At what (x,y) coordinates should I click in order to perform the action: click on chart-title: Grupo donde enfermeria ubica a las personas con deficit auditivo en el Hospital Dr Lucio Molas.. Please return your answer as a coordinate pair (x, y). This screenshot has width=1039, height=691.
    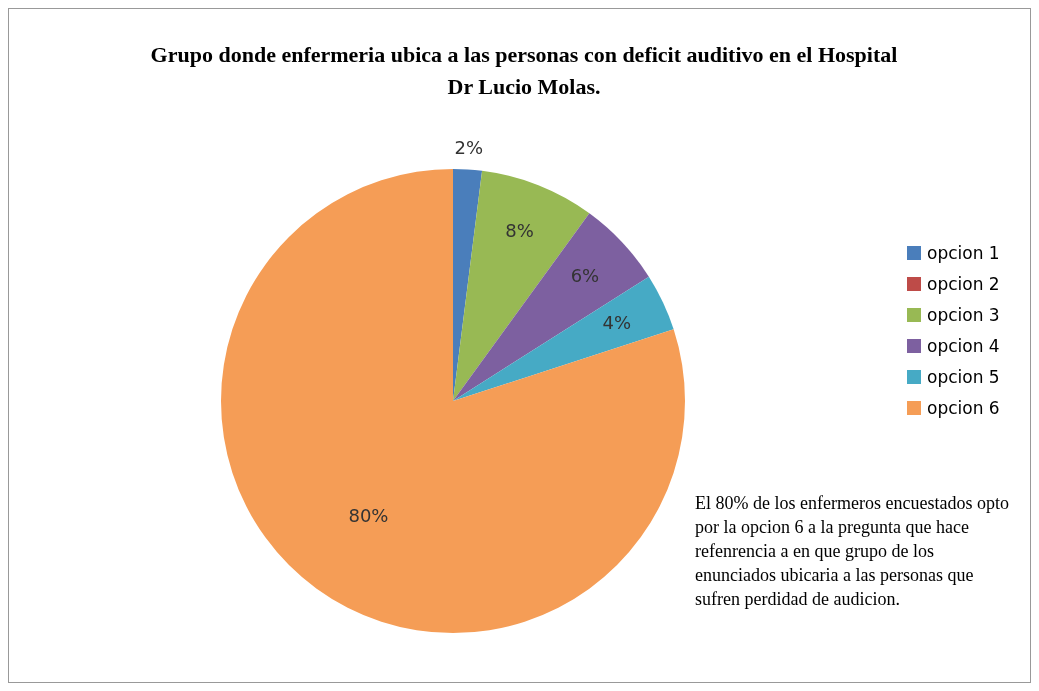
    Looking at the image, I should click on (524, 71).